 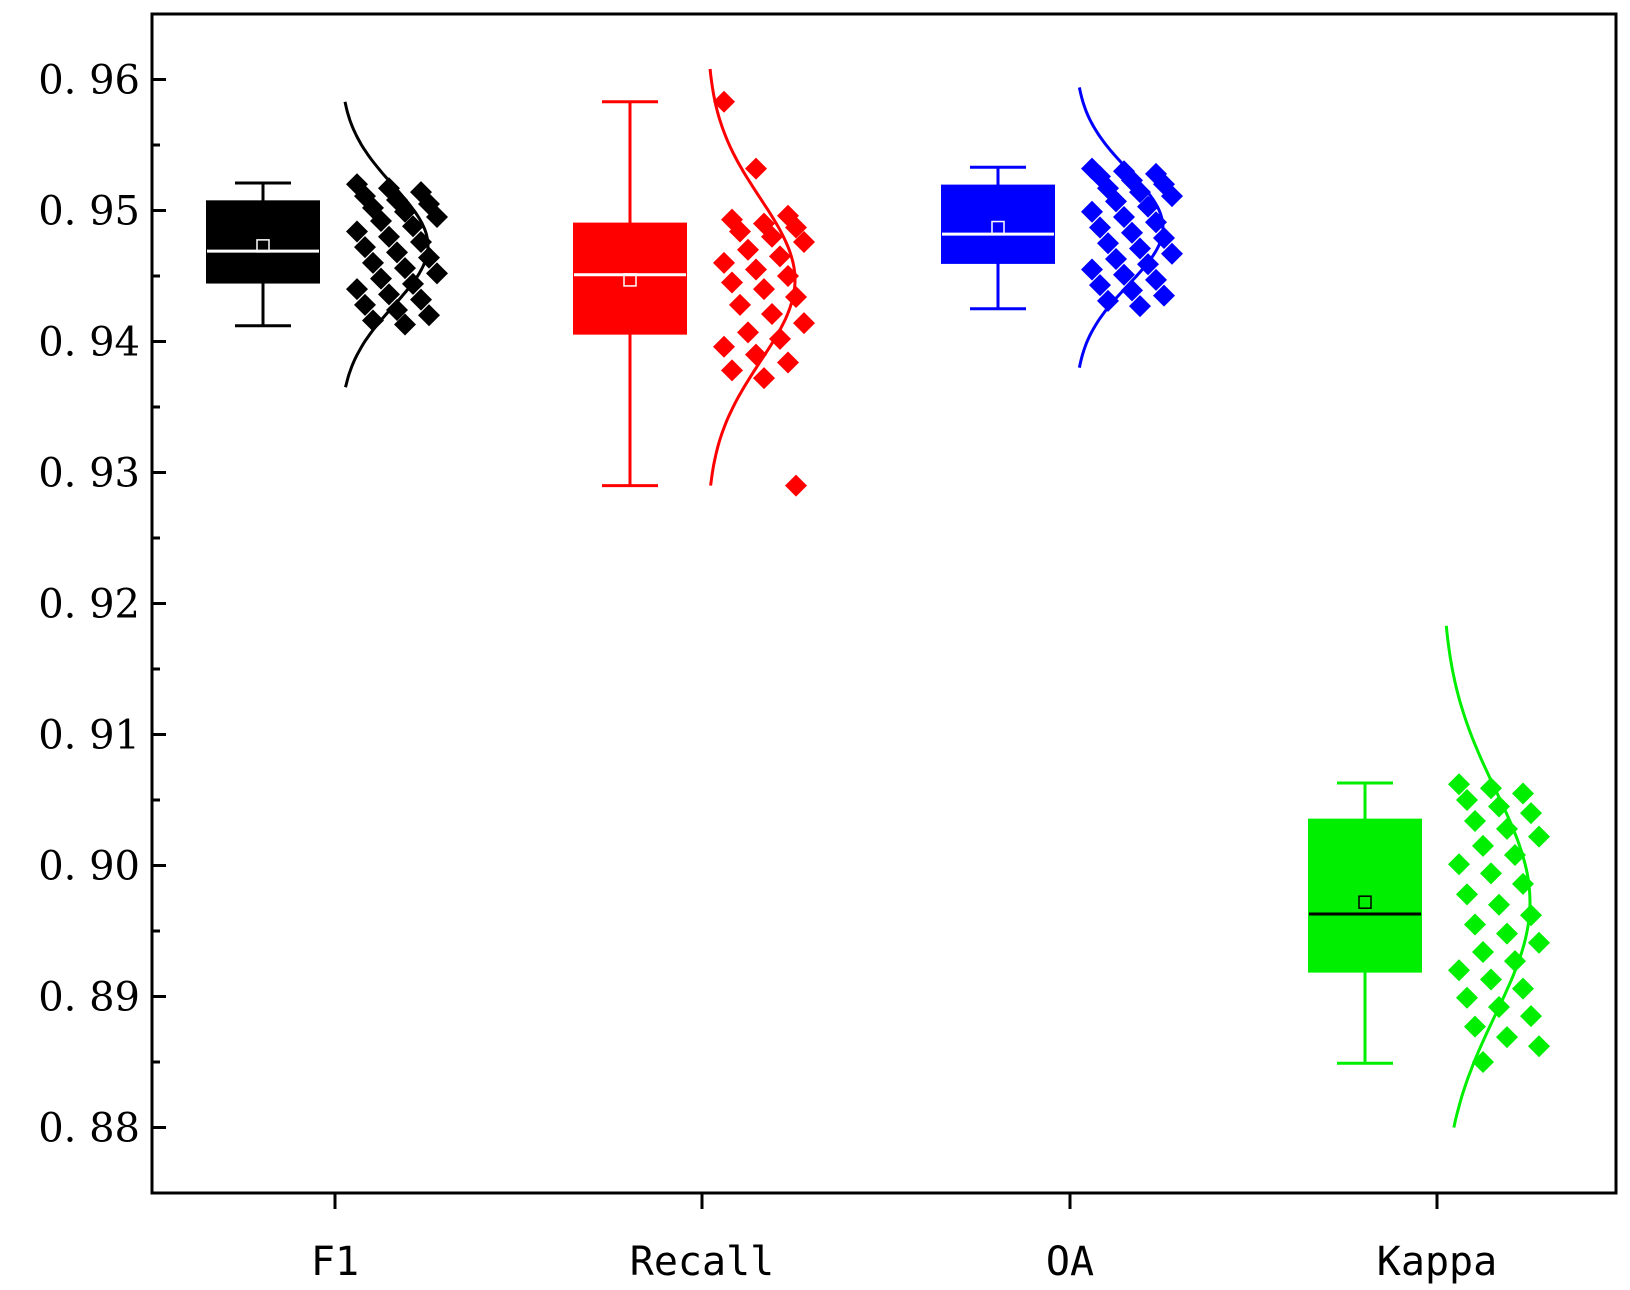 What do you see at coordinates (89, 343) in the screenshot?
I see `y-tick-label: 0. 94` at bounding box center [89, 343].